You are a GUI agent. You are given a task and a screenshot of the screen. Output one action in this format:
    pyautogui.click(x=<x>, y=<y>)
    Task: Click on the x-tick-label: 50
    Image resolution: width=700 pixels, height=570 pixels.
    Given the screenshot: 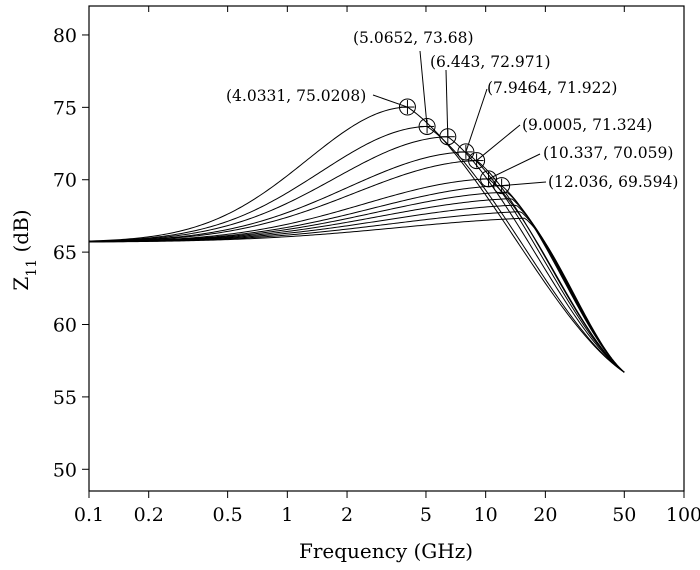 What is the action you would take?
    pyautogui.click(x=624, y=515)
    